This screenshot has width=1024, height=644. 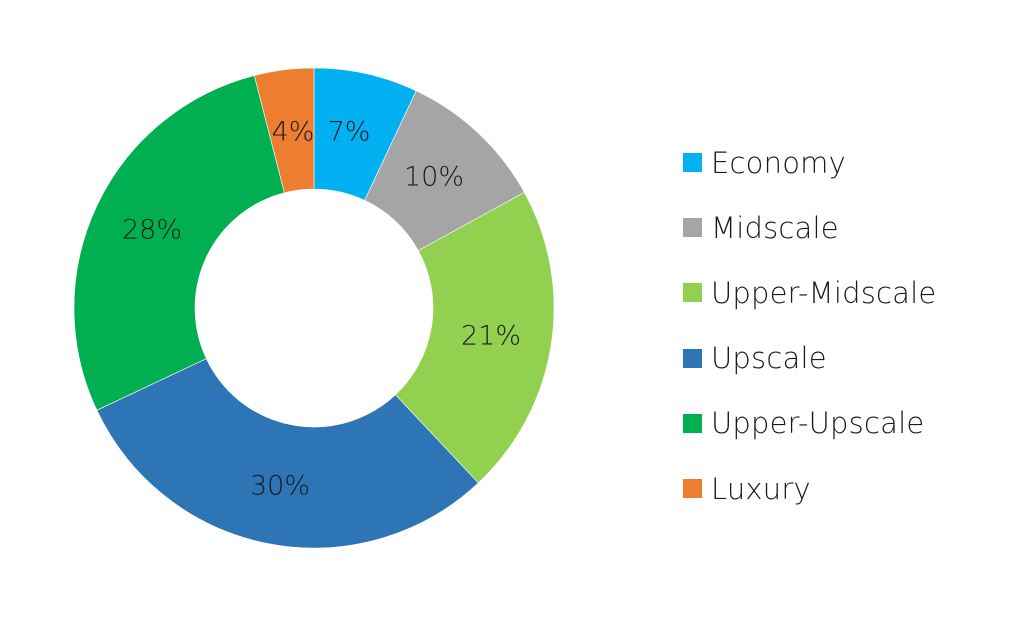 I want to click on slice-label-upscale: 30%, so click(x=280, y=486).